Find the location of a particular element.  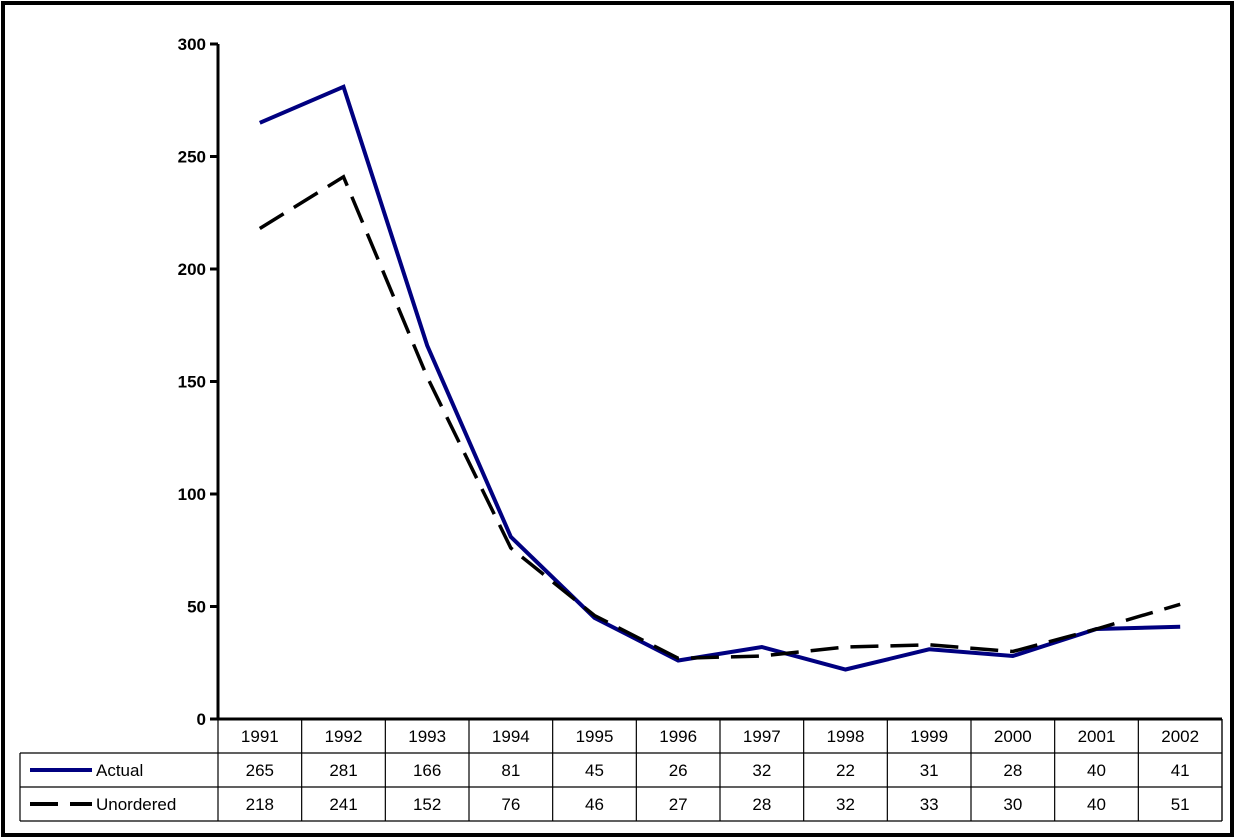

data-label: 46 is located at coordinates (594, 804).